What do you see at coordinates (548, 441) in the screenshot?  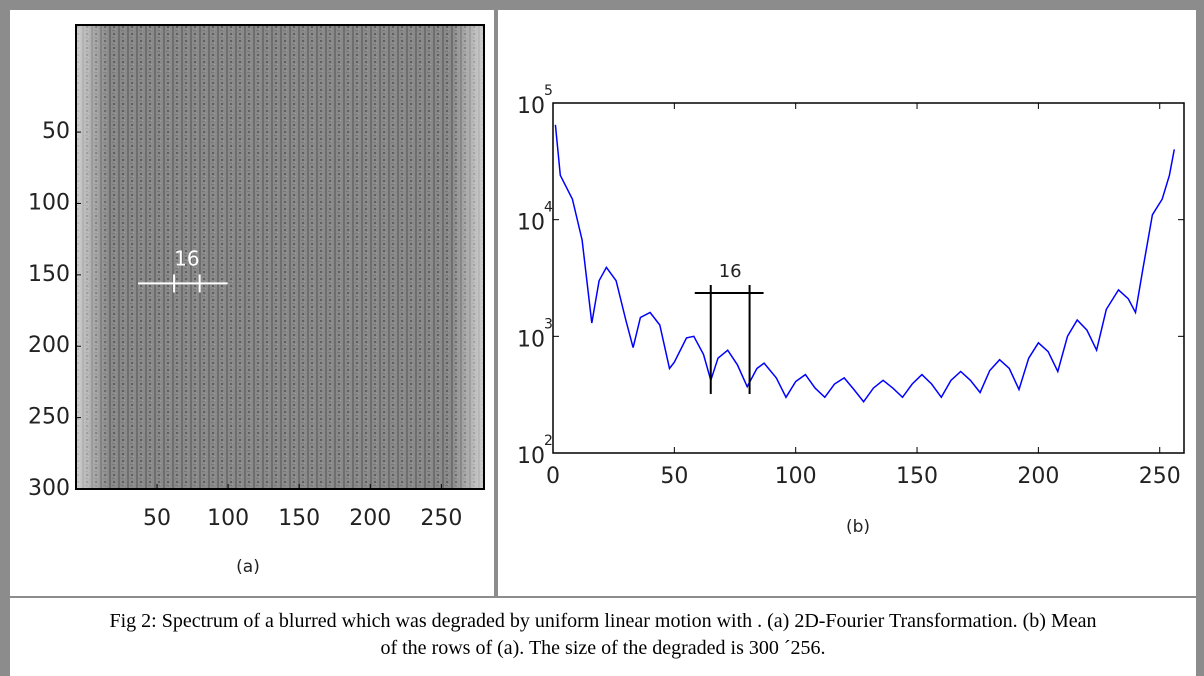 I see `y-tick-exponent: 2` at bounding box center [548, 441].